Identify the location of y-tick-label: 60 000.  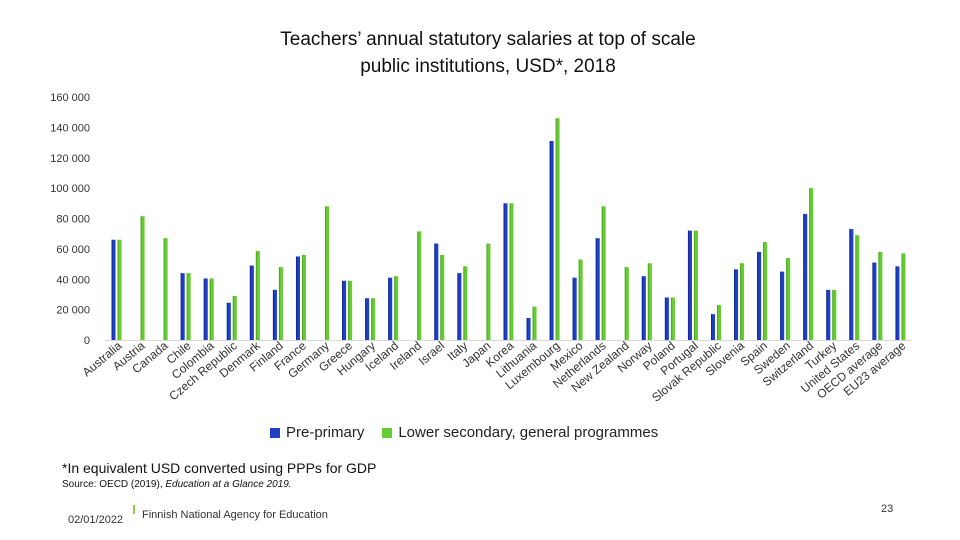
(73, 250).